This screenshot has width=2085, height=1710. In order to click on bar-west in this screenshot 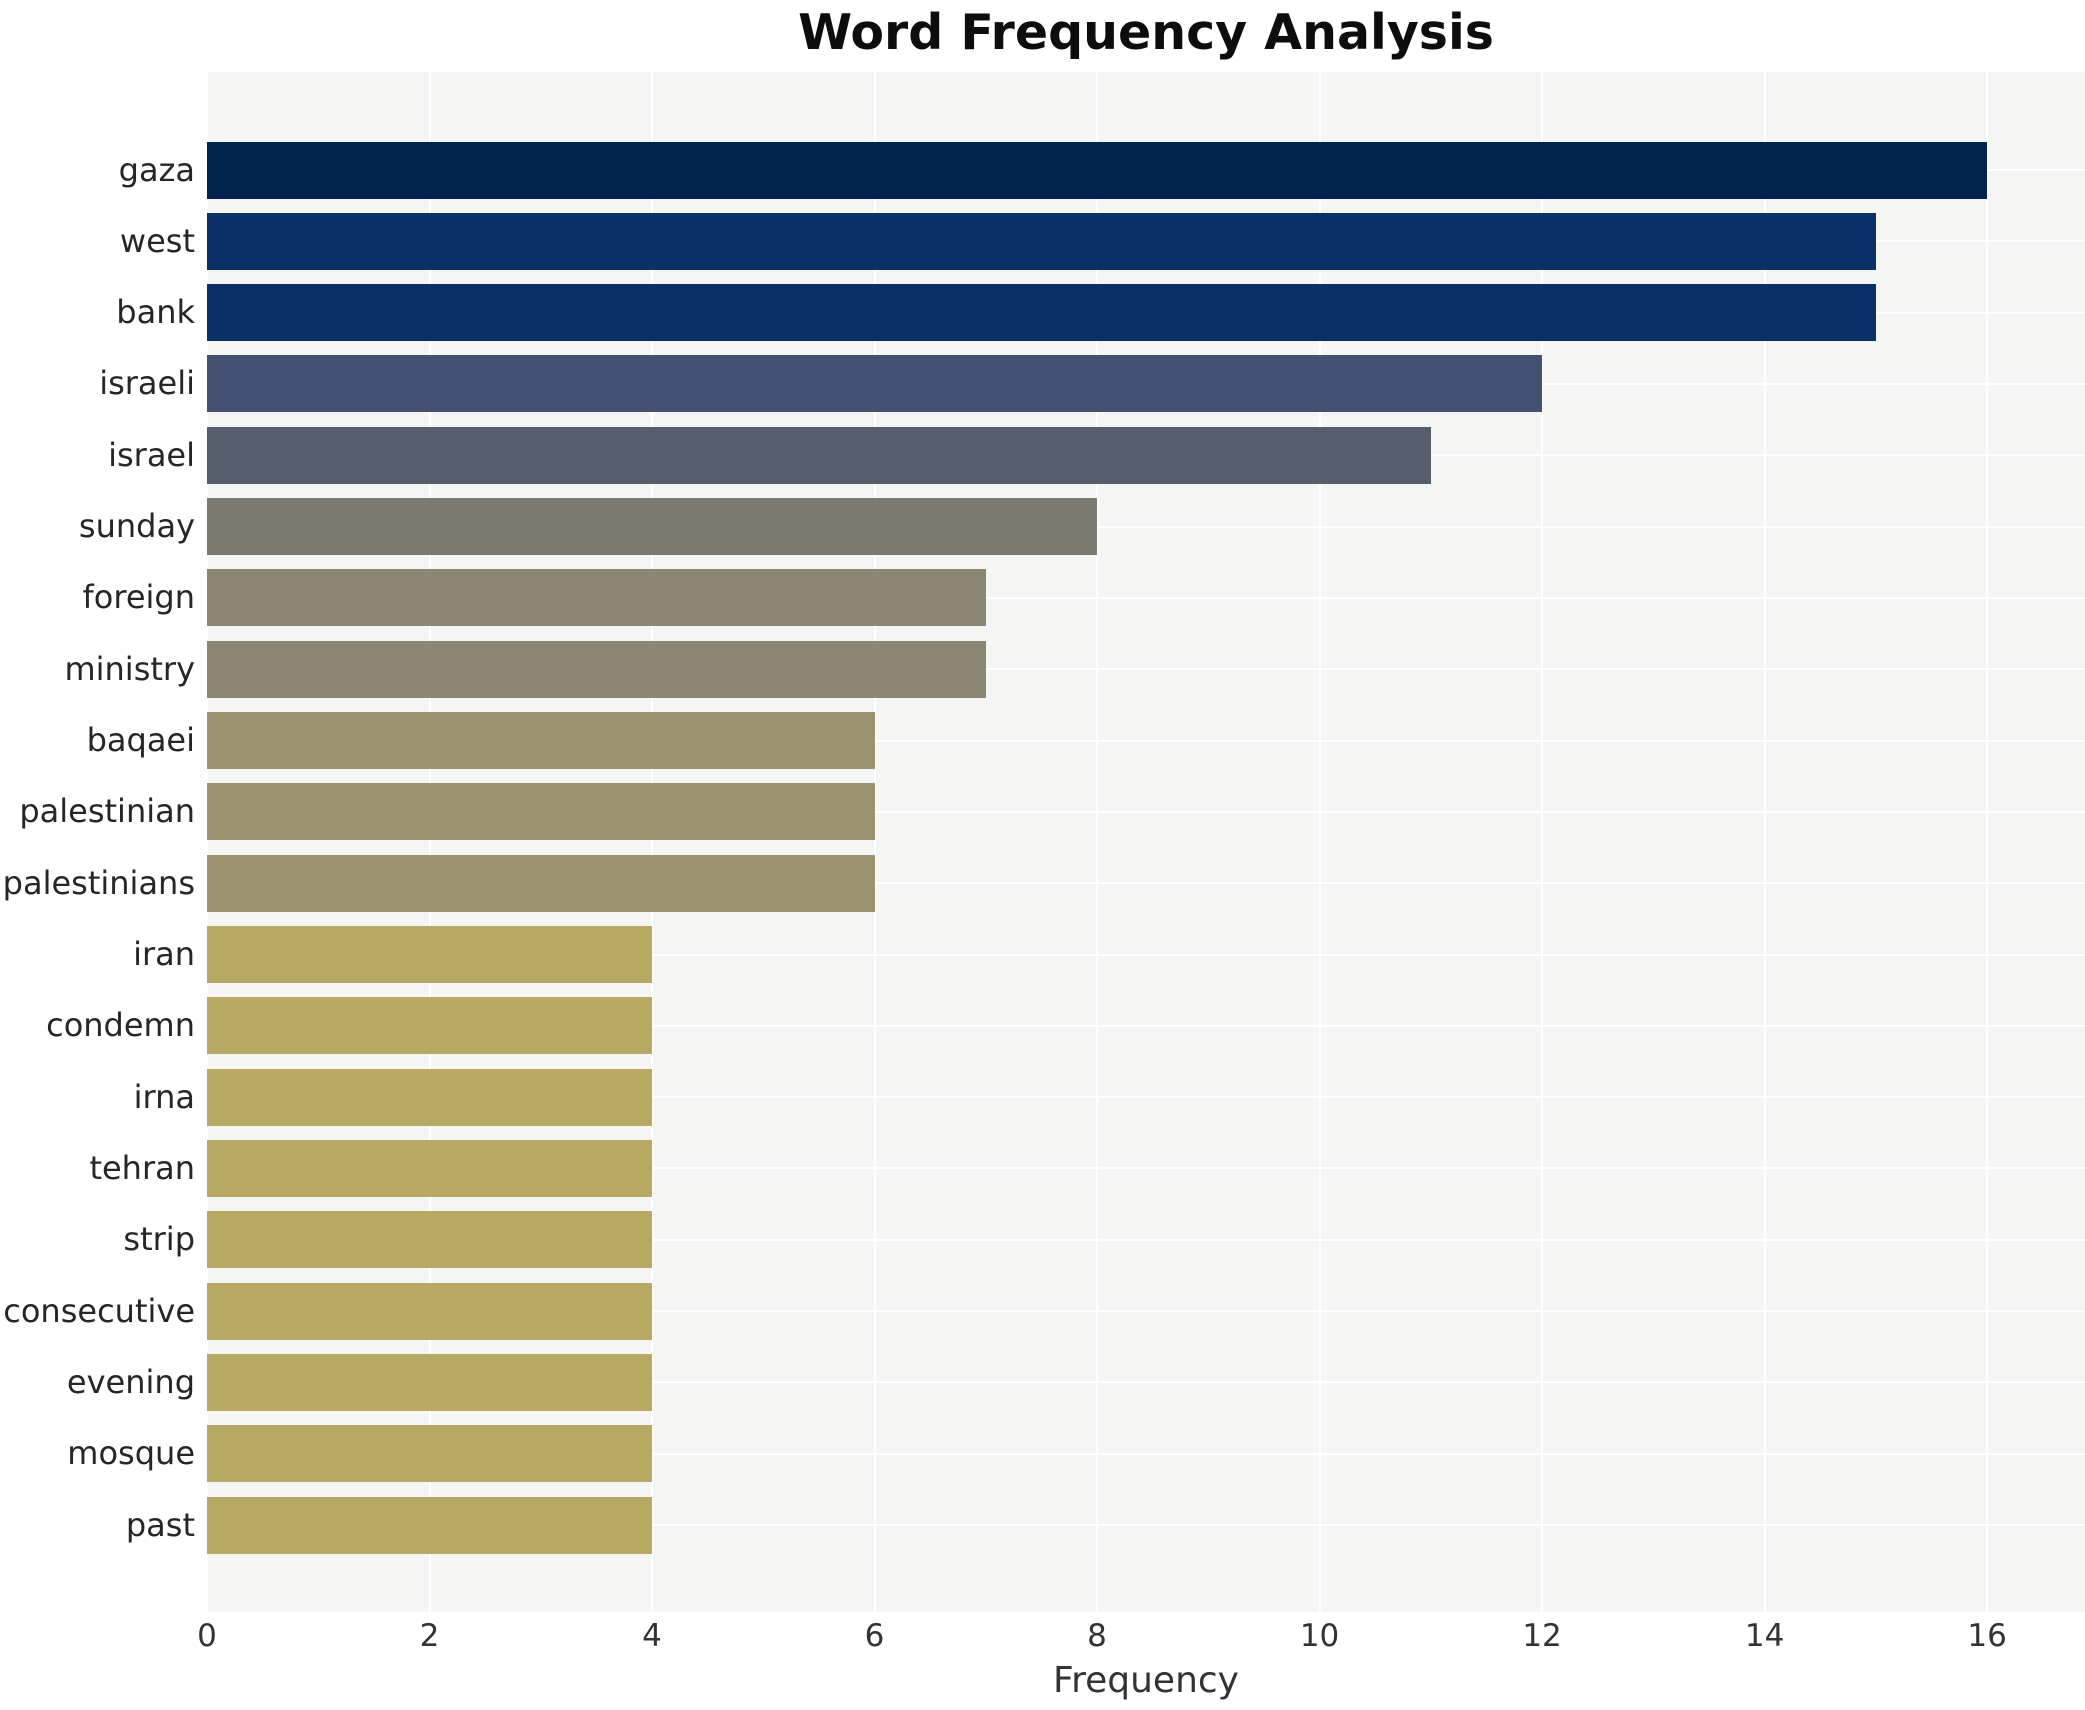, I will do `click(1041, 241)`.